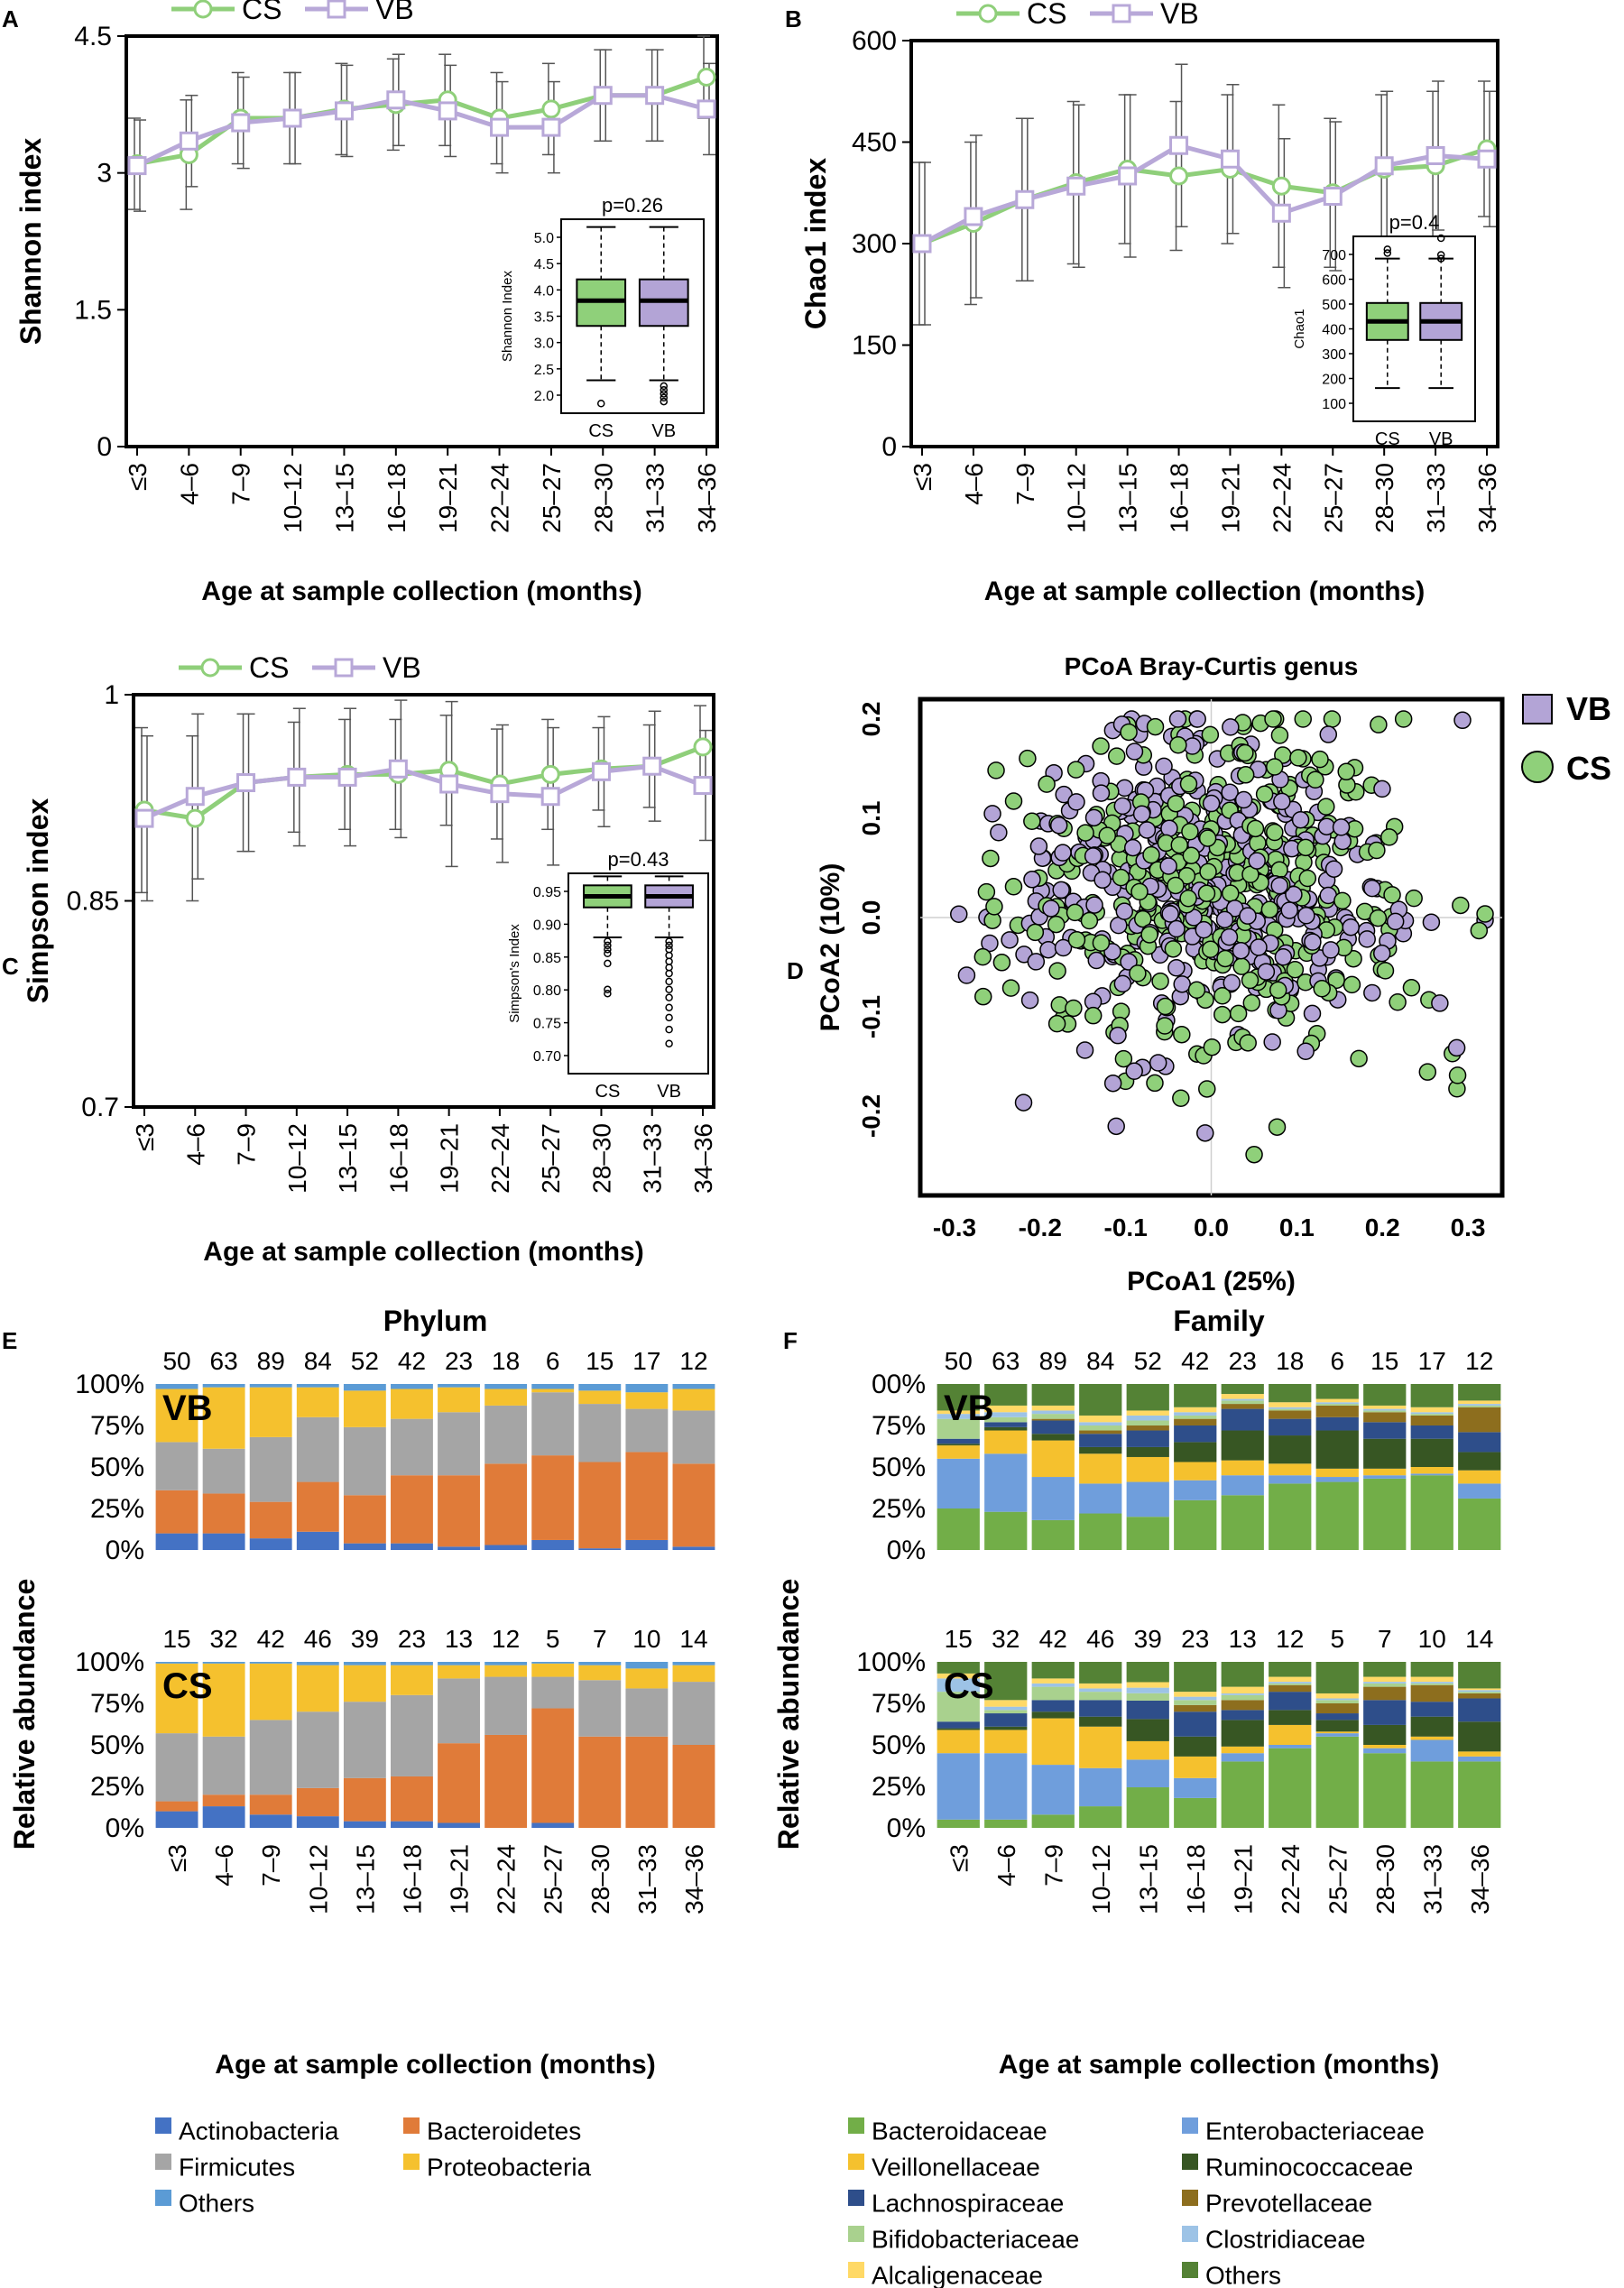 Image resolution: width=1624 pixels, height=2288 pixels. I want to click on sample-count: 52, so click(1148, 1361).